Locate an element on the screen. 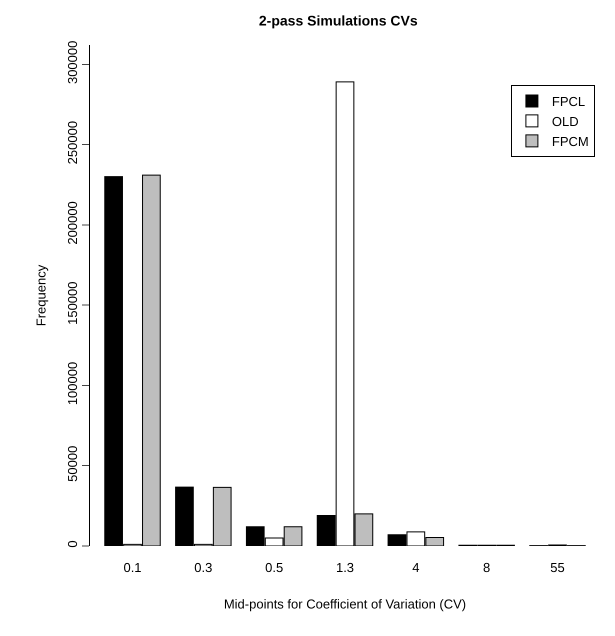 The image size is (615, 636). legend-label: FPCM is located at coordinates (570, 141).